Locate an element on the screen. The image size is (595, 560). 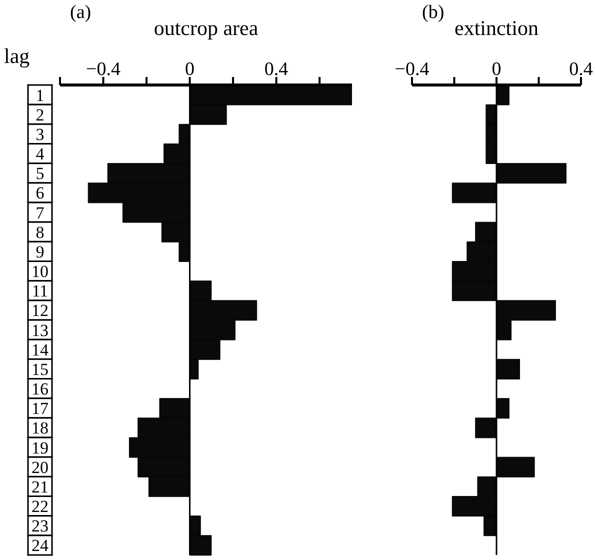
y-tick-label: 22 is located at coordinates (40, 506).